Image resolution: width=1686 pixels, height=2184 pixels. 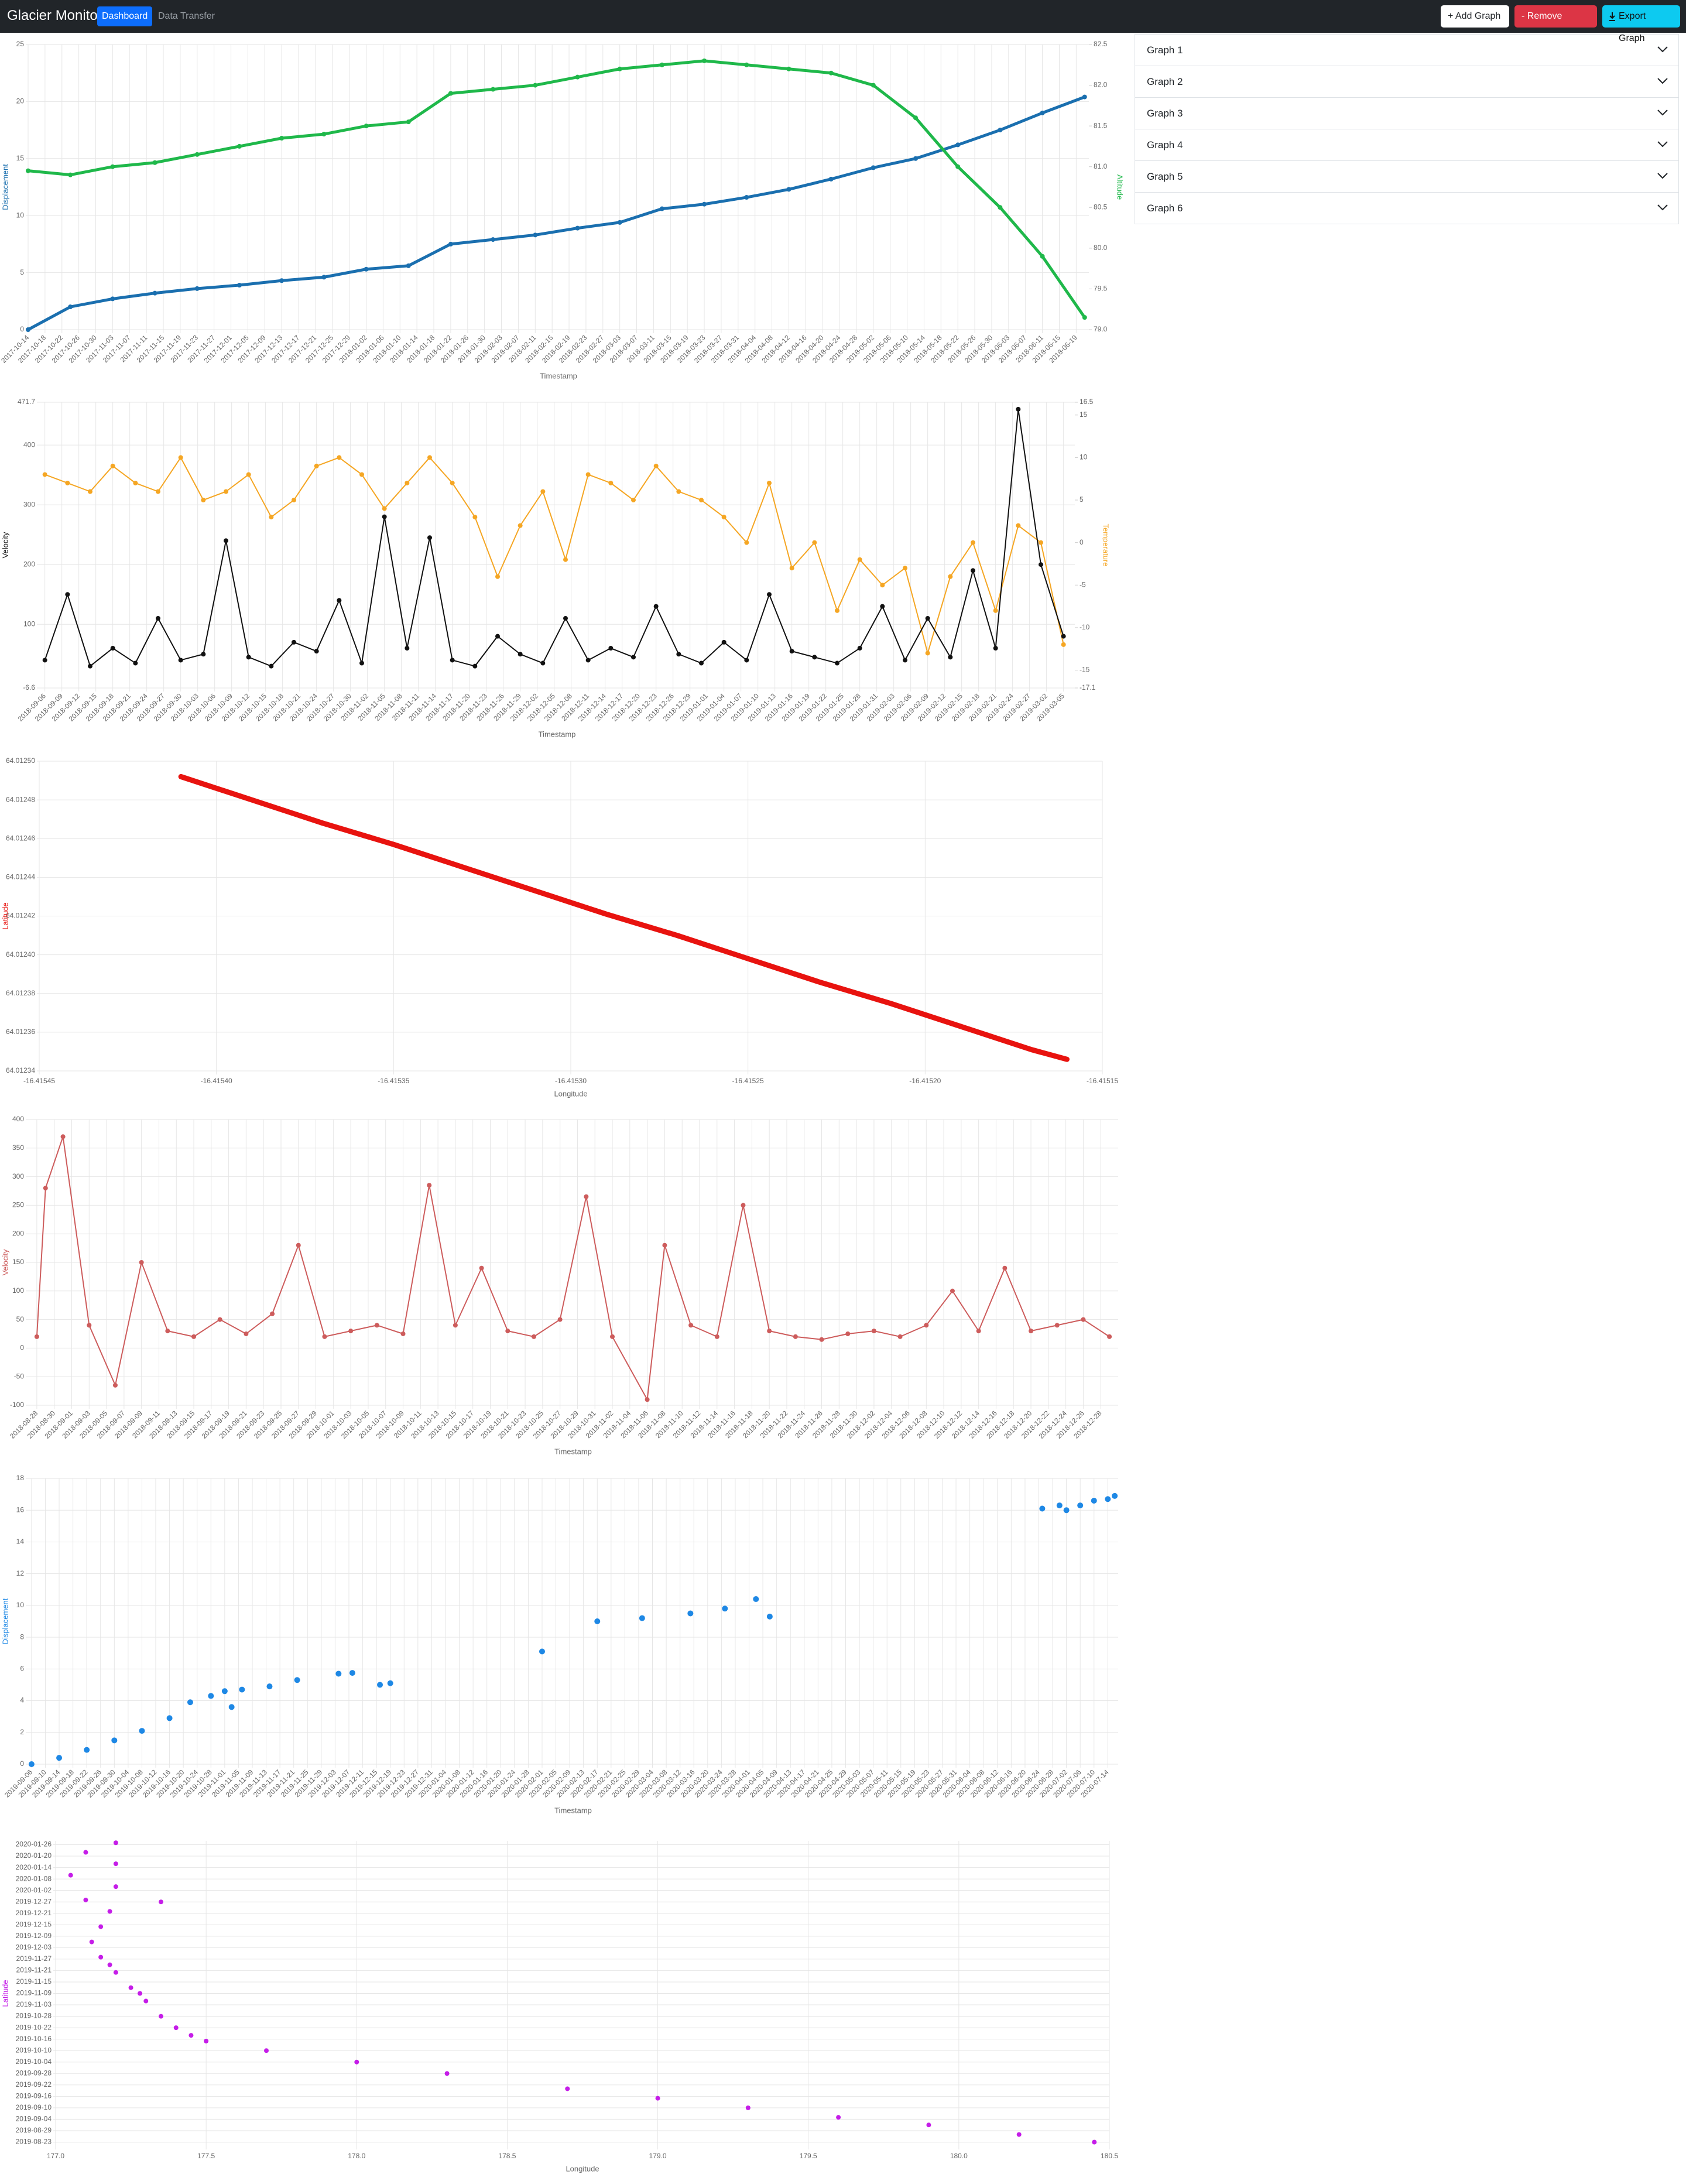 What do you see at coordinates (1407, 113) in the screenshot?
I see `accordion-item: Graph 3` at bounding box center [1407, 113].